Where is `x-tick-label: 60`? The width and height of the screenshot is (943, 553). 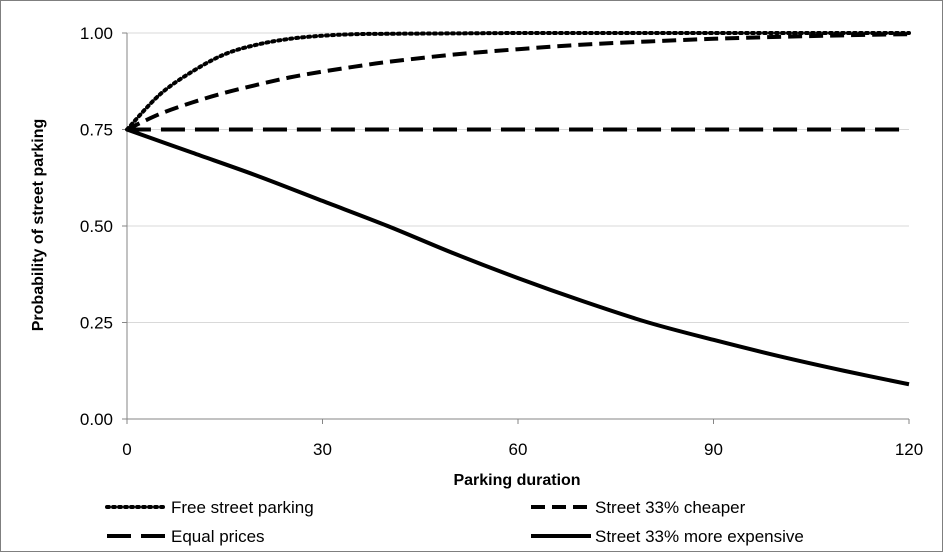 x-tick-label: 60 is located at coordinates (518, 449).